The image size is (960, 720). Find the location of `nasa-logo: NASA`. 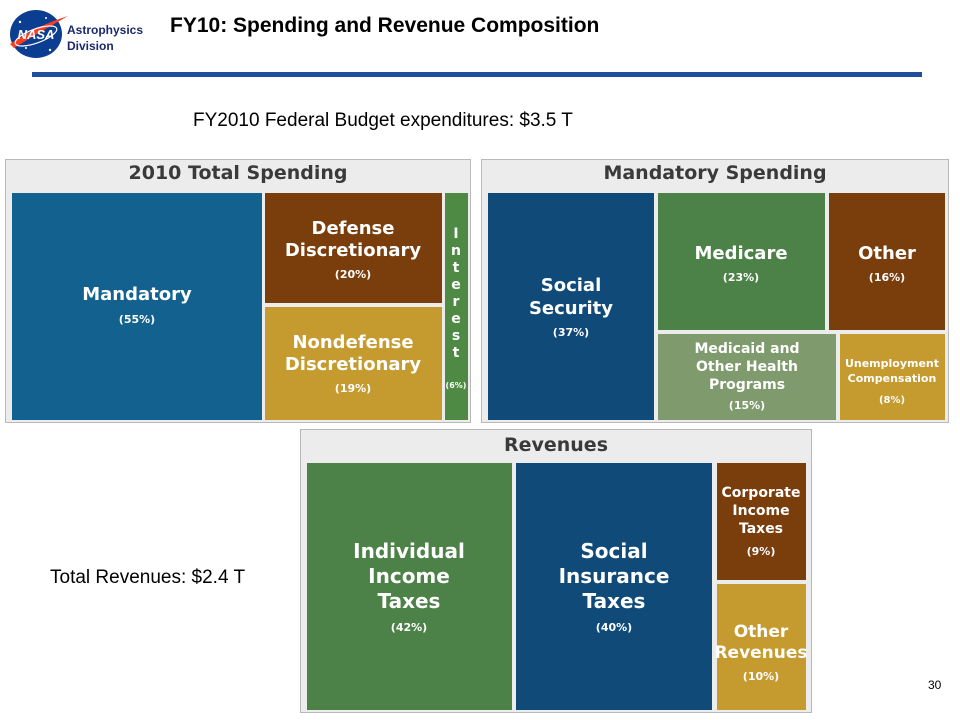

nasa-logo: NASA is located at coordinates (39, 34).